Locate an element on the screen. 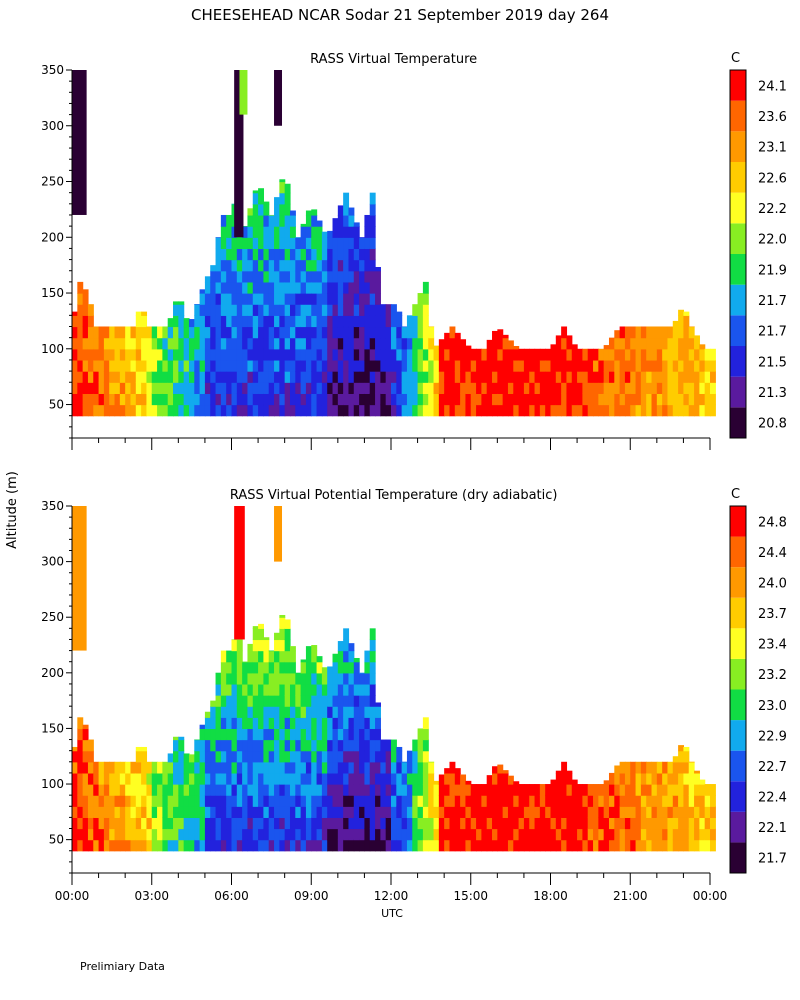 This screenshot has height=1000, width=800. x-tick-label: 09:00 is located at coordinates (311, 896).